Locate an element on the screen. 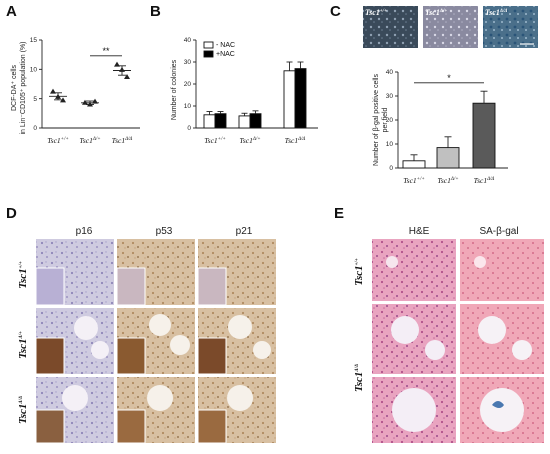  panel-letter-a: A is located at coordinates (11, 11).